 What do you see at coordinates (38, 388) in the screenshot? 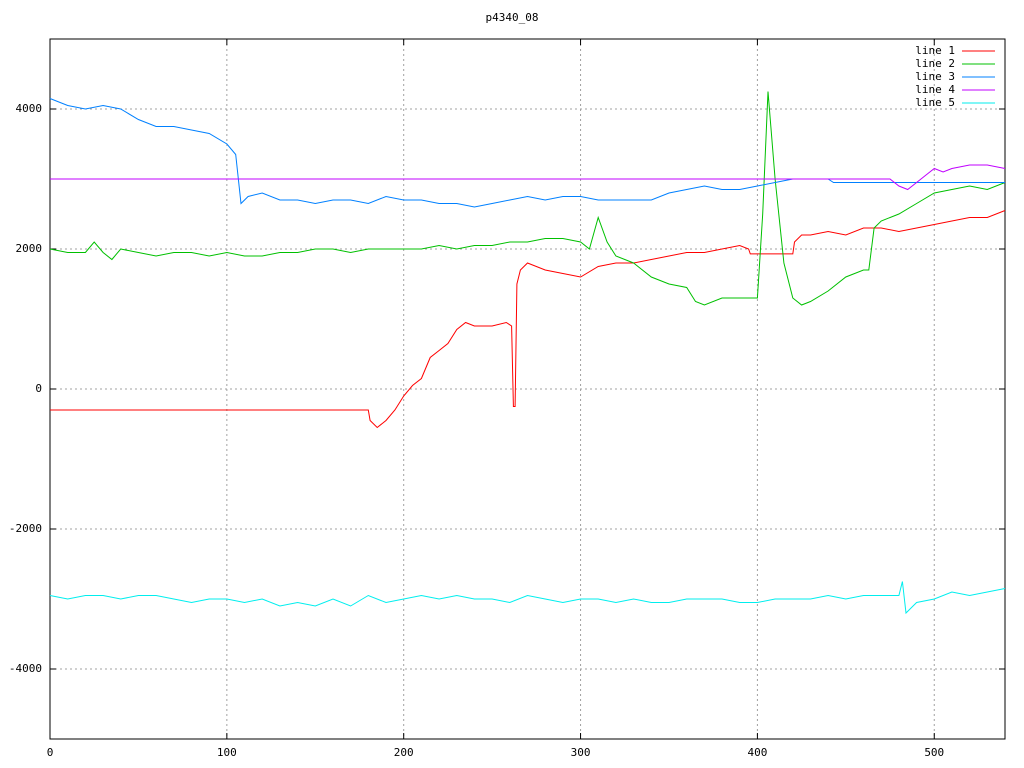
I see `y-tick-label: 0` at bounding box center [38, 388].